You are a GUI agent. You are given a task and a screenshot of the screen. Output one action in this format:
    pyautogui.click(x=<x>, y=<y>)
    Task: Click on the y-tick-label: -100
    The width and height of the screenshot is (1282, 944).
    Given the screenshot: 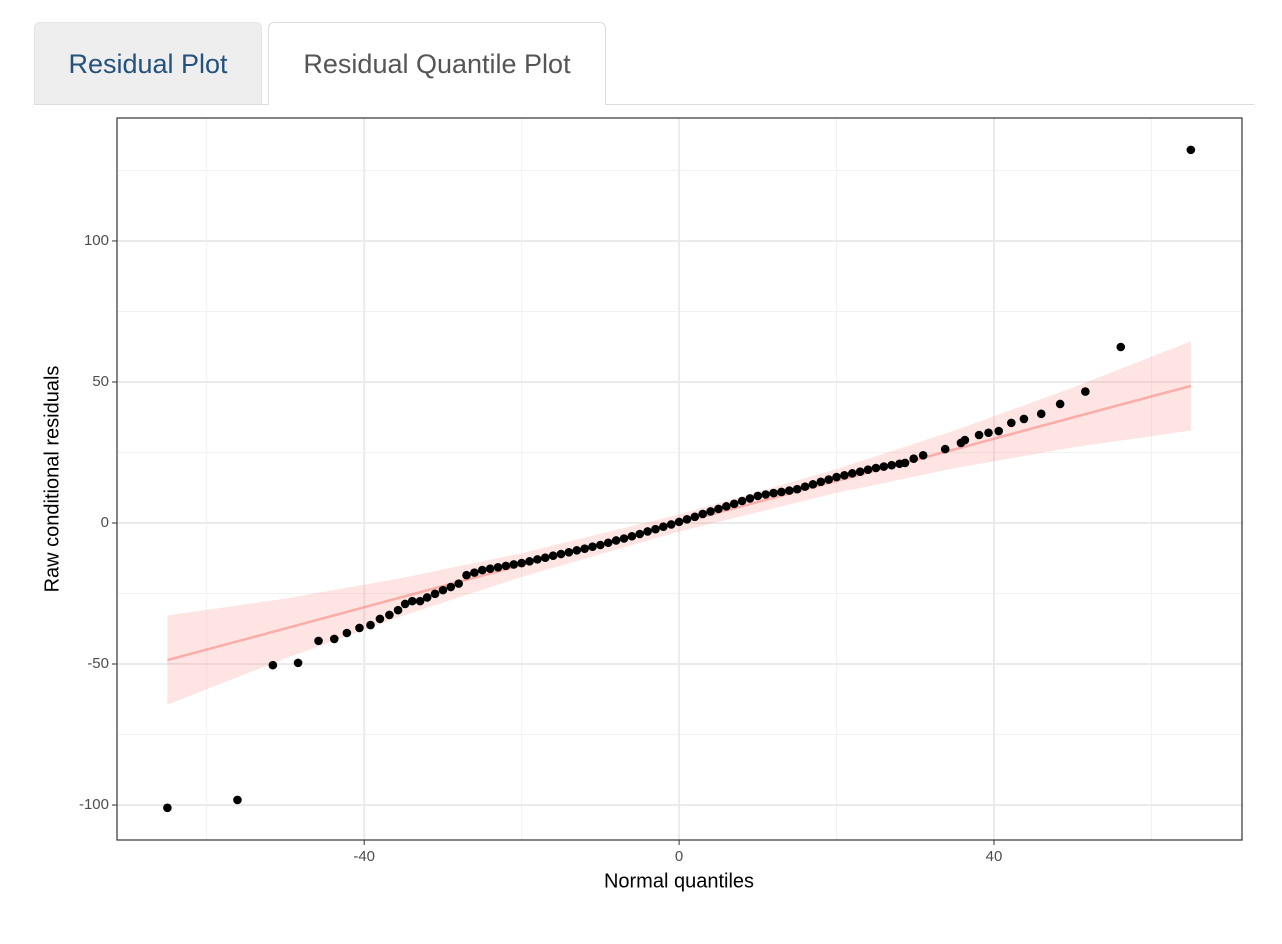 What is the action you would take?
    pyautogui.click(x=94, y=804)
    